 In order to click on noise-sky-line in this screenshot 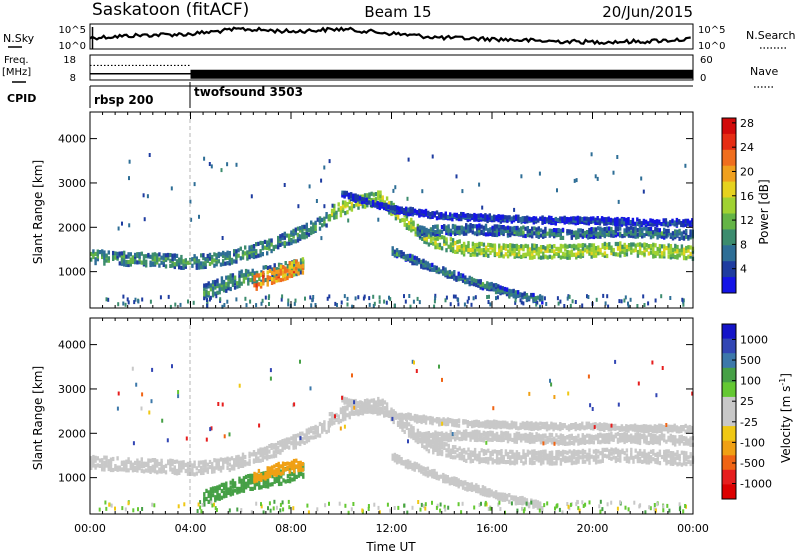, I will do `click(390, 36)`.